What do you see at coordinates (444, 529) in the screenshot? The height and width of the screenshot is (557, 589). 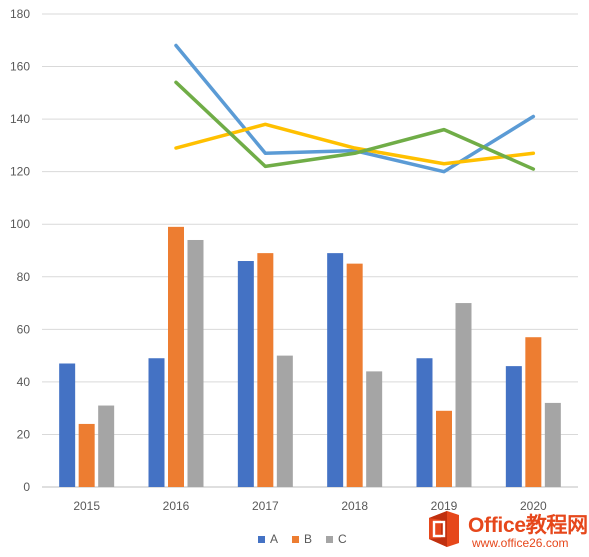 I see `office-logo-icon` at bounding box center [444, 529].